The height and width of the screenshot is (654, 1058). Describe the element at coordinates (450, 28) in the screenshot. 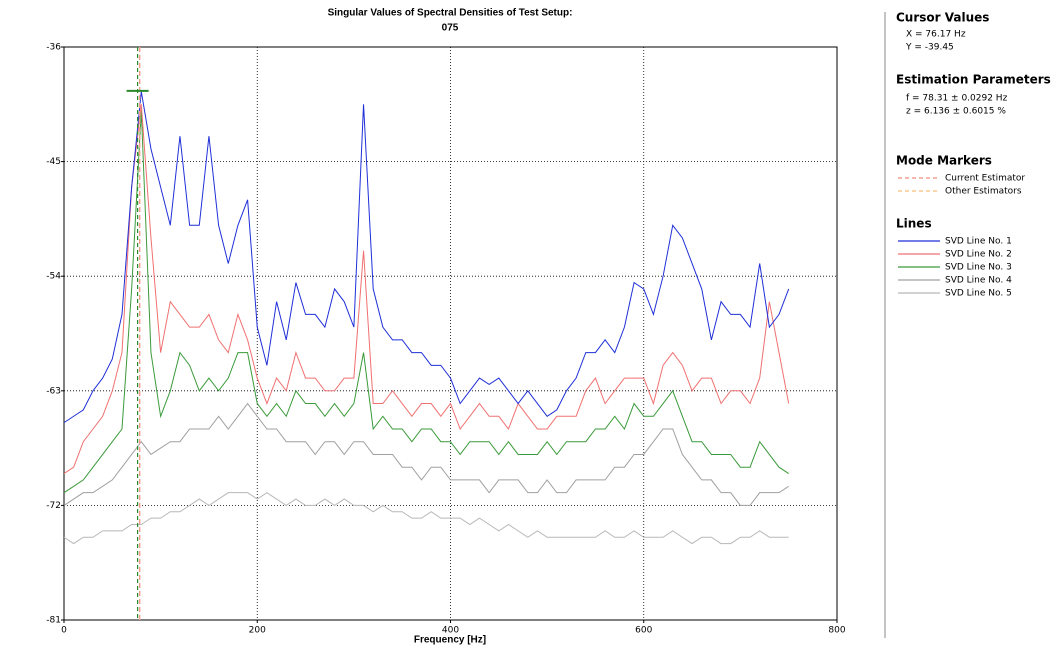

I see `chart-subtitle: 075` at that location.